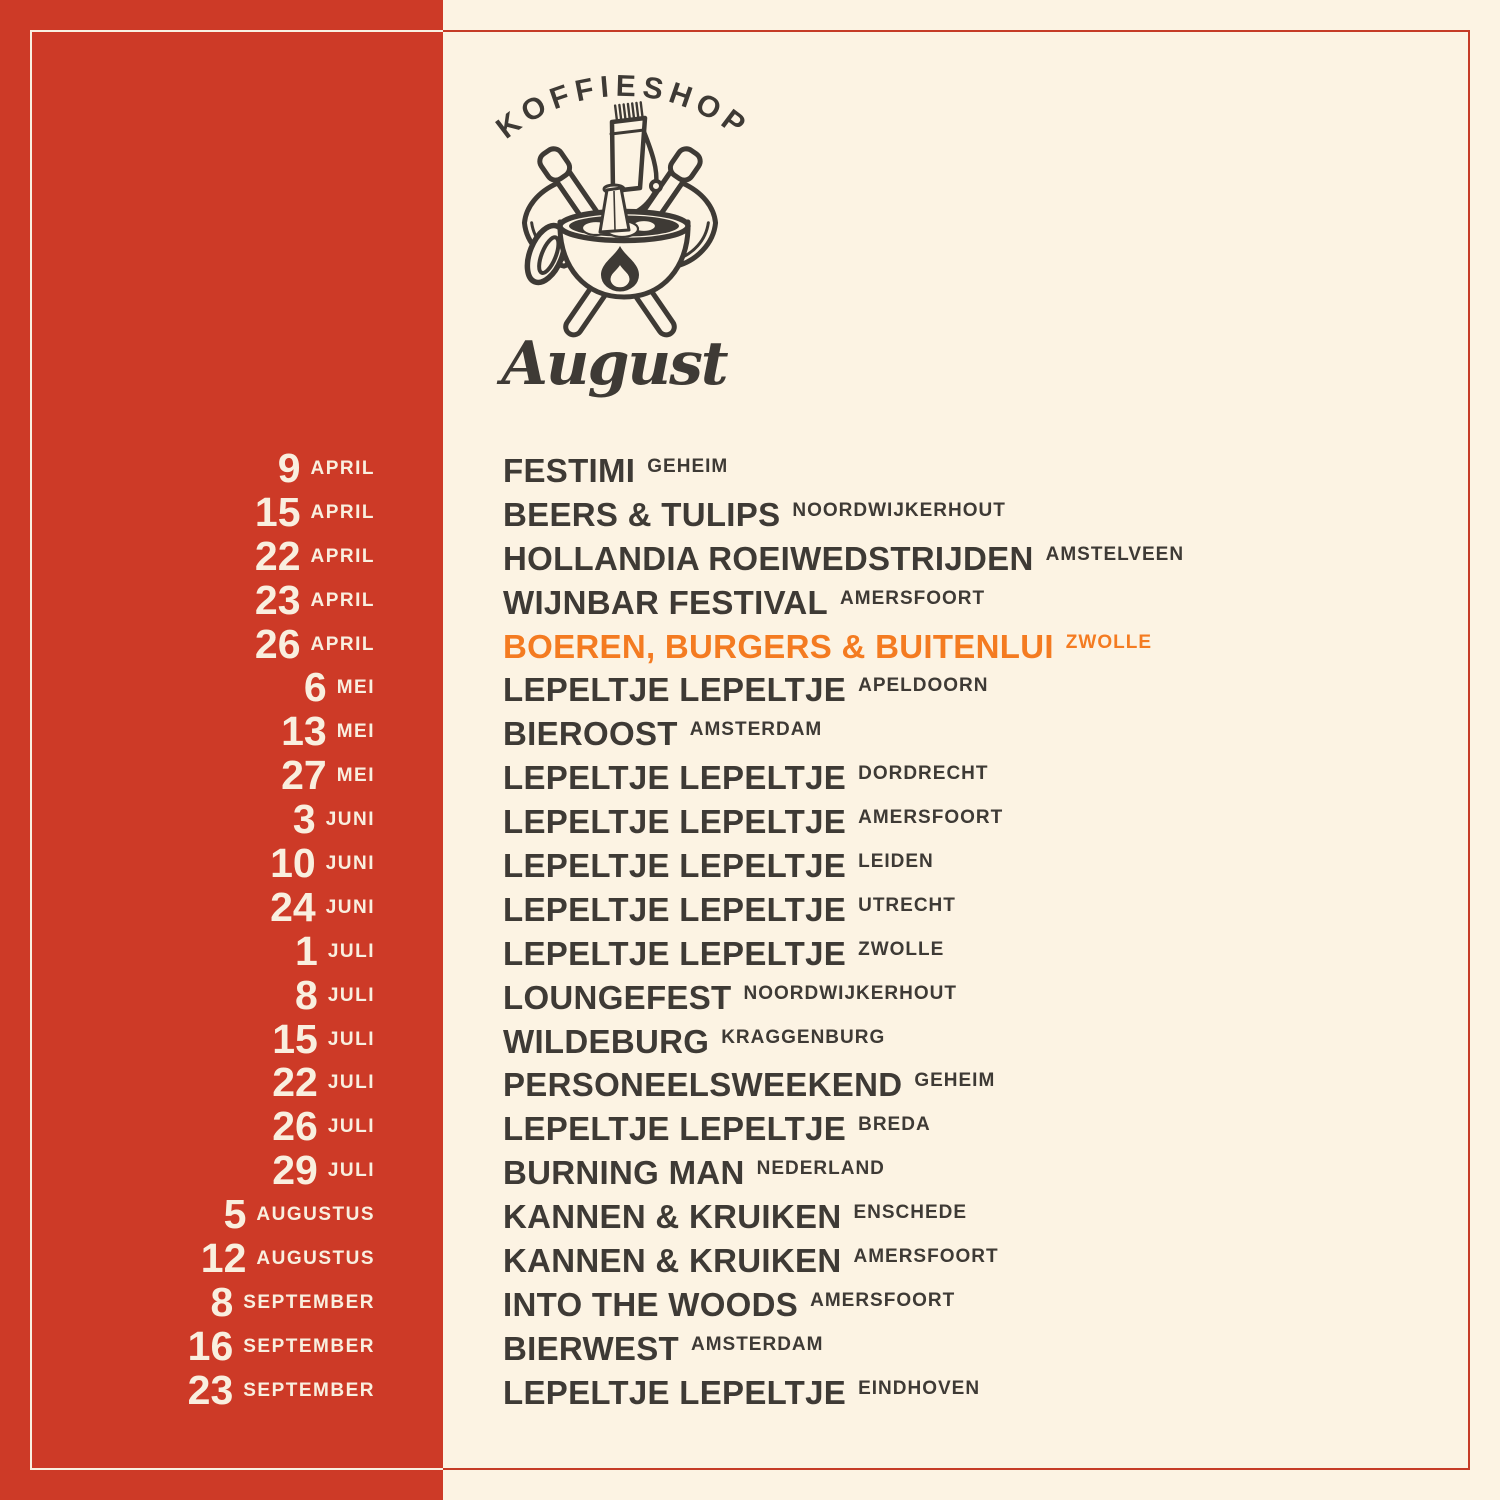  Describe the element at coordinates (617, 997) in the screenshot. I see `event-name: LOUNGEFEST` at that location.